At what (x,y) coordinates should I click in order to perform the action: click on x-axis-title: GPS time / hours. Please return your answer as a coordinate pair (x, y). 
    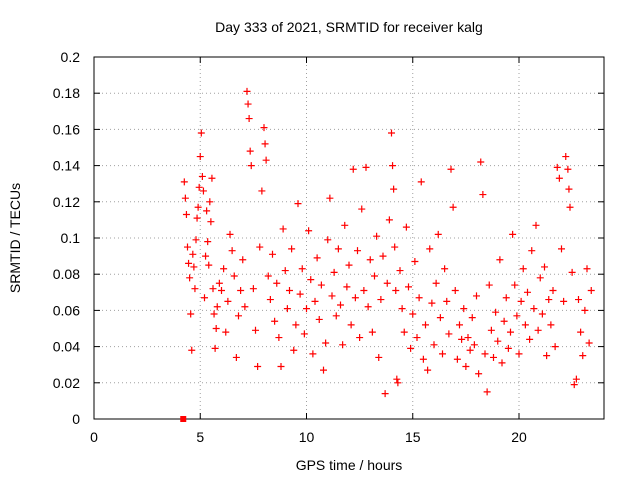
    Looking at the image, I should click on (349, 465).